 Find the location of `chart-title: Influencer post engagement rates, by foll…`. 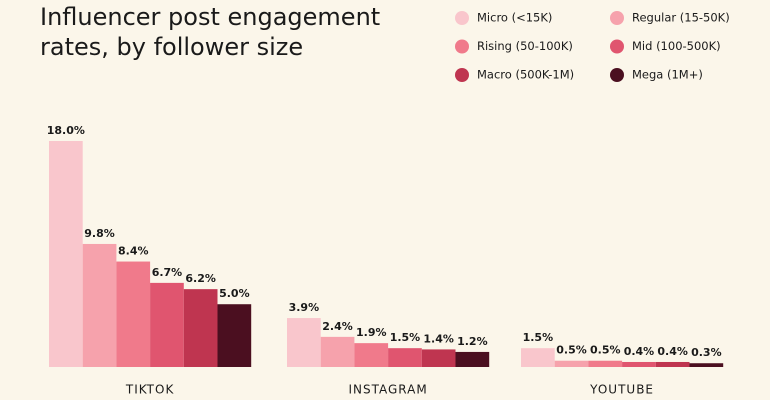

chart-title: Influencer post engagement rates, by foll… is located at coordinates (210, 32).